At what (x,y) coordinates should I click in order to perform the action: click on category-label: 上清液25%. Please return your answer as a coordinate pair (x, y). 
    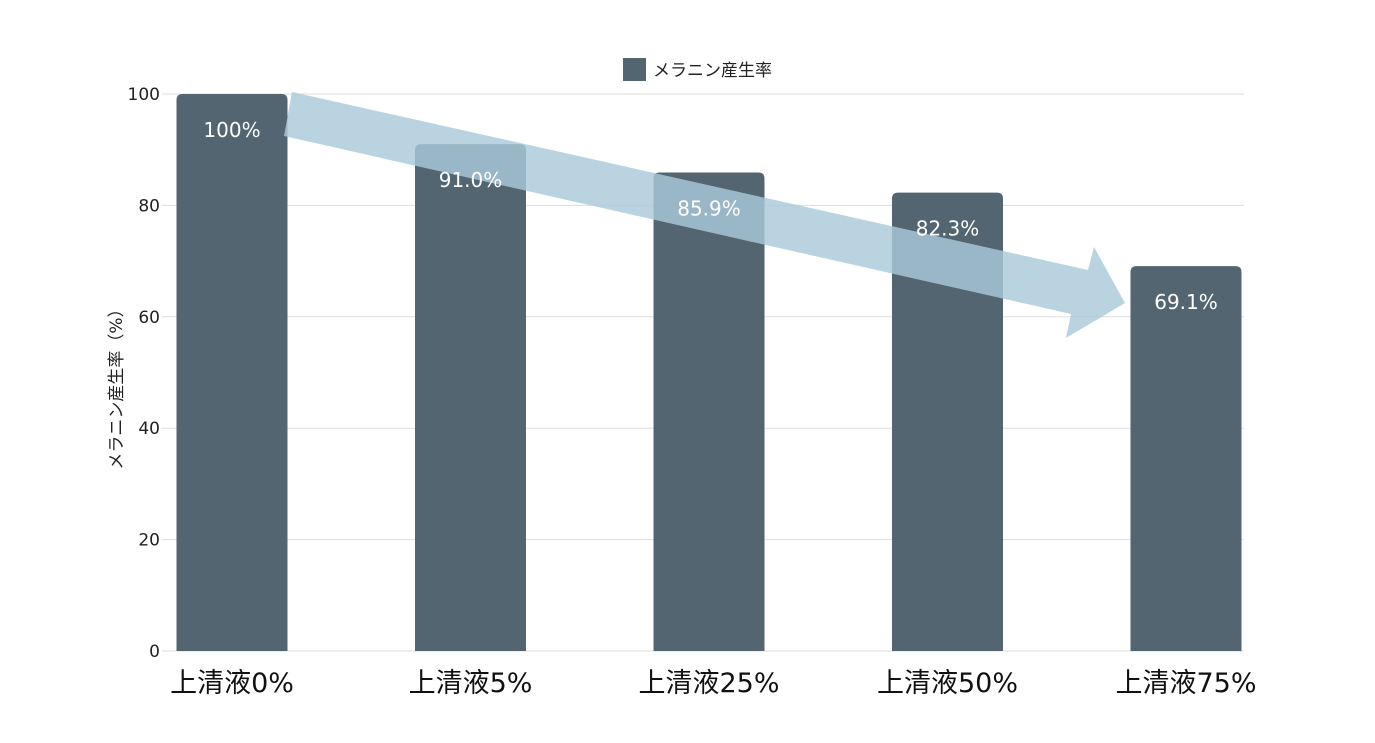
    Looking at the image, I should click on (708, 683).